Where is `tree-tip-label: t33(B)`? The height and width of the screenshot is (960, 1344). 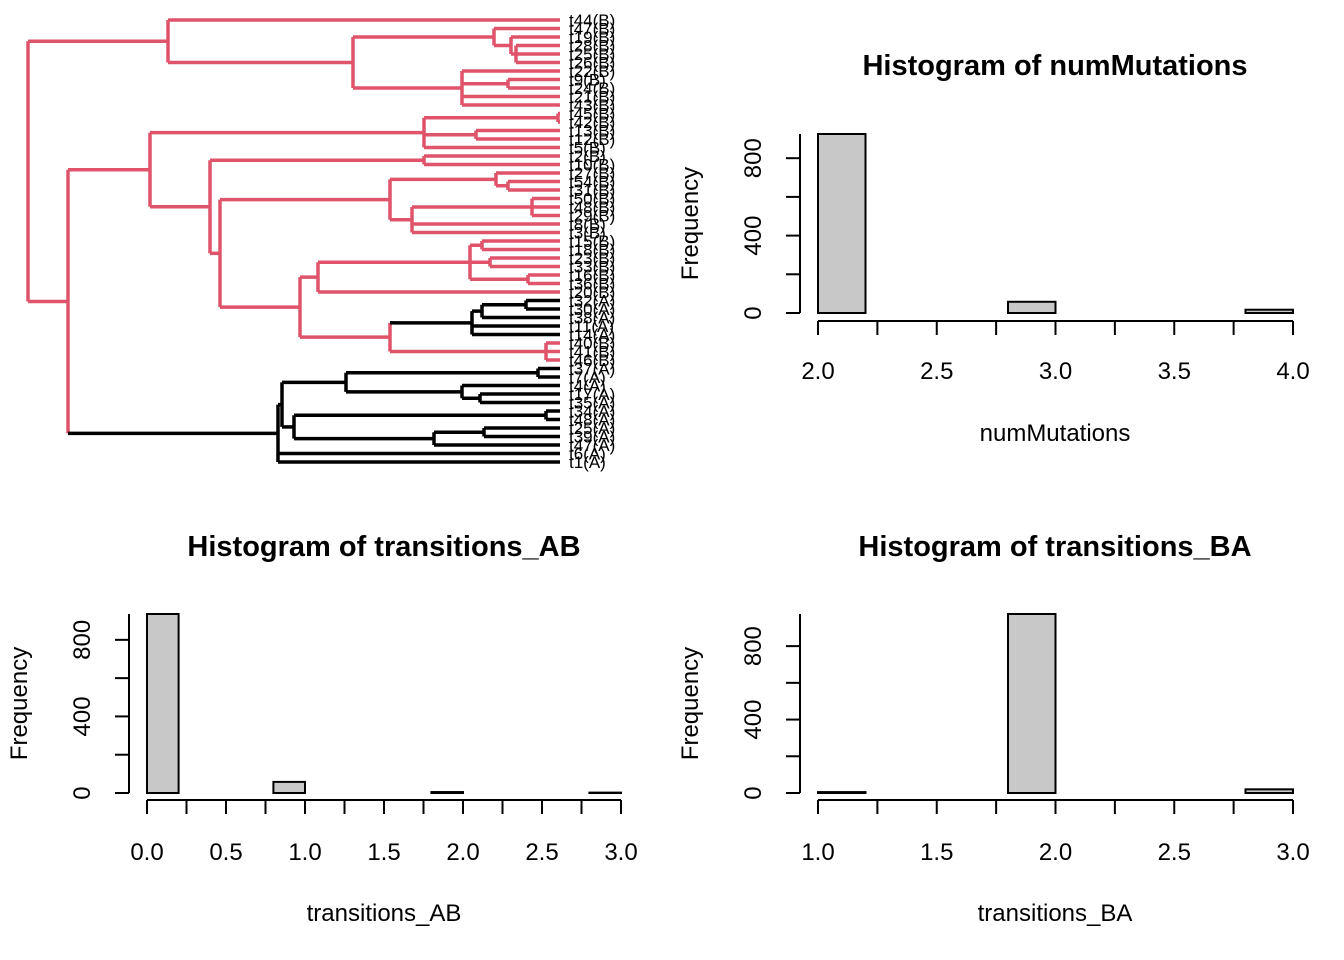
tree-tip-label: t33(B) is located at coordinates (592, 267).